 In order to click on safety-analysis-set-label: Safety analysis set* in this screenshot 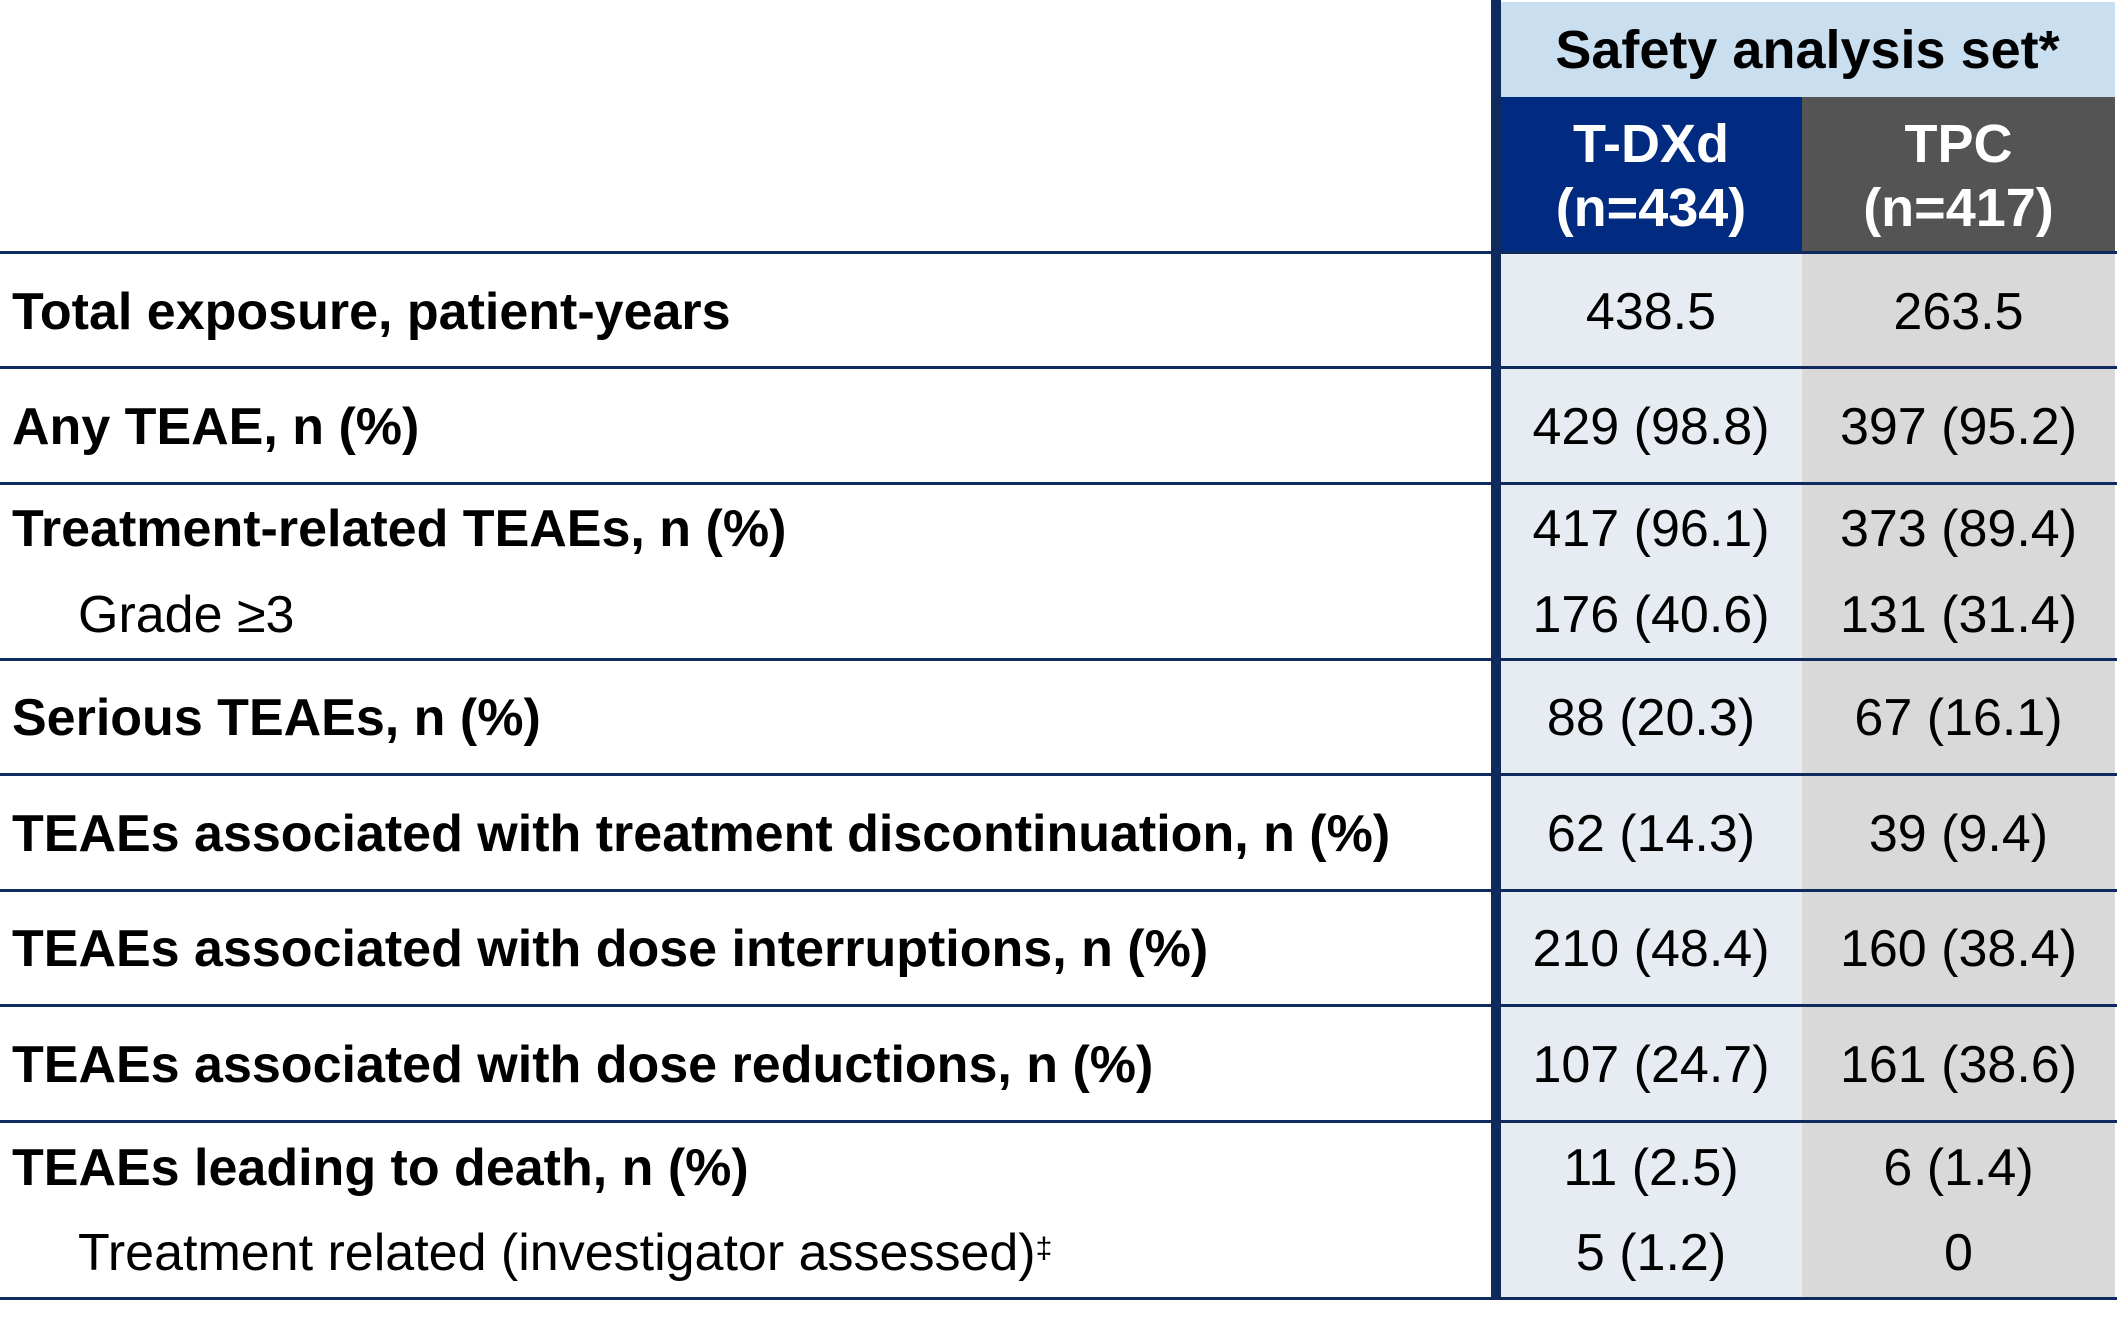, I will do `click(1807, 49)`.